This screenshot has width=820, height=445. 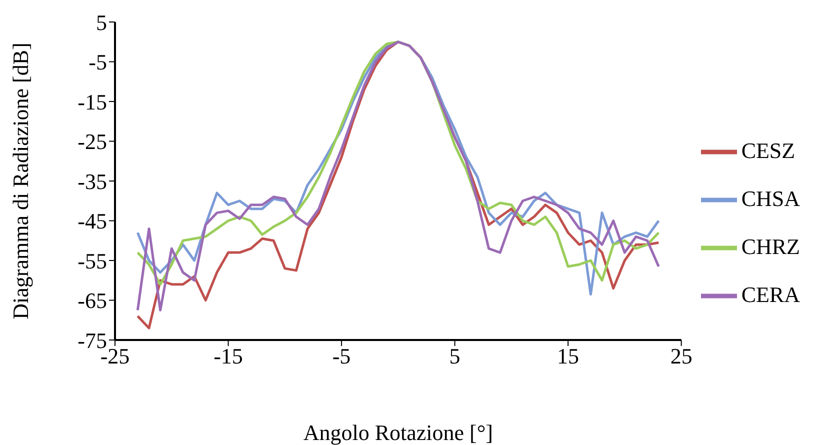 I want to click on y-tick-label: -45, so click(x=92, y=221).